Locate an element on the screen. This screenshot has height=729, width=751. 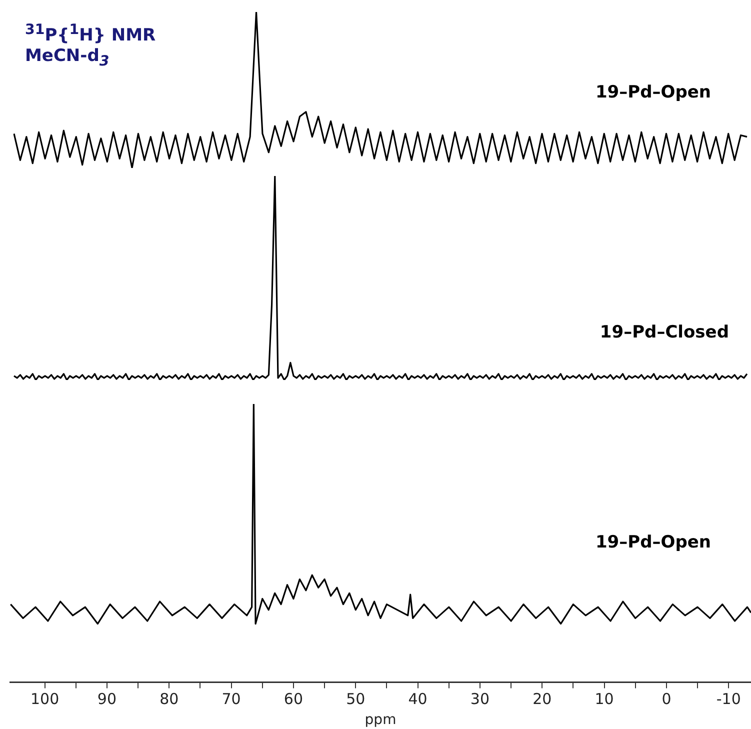
x-tick-label: 0 is located at coordinates (667, 699).